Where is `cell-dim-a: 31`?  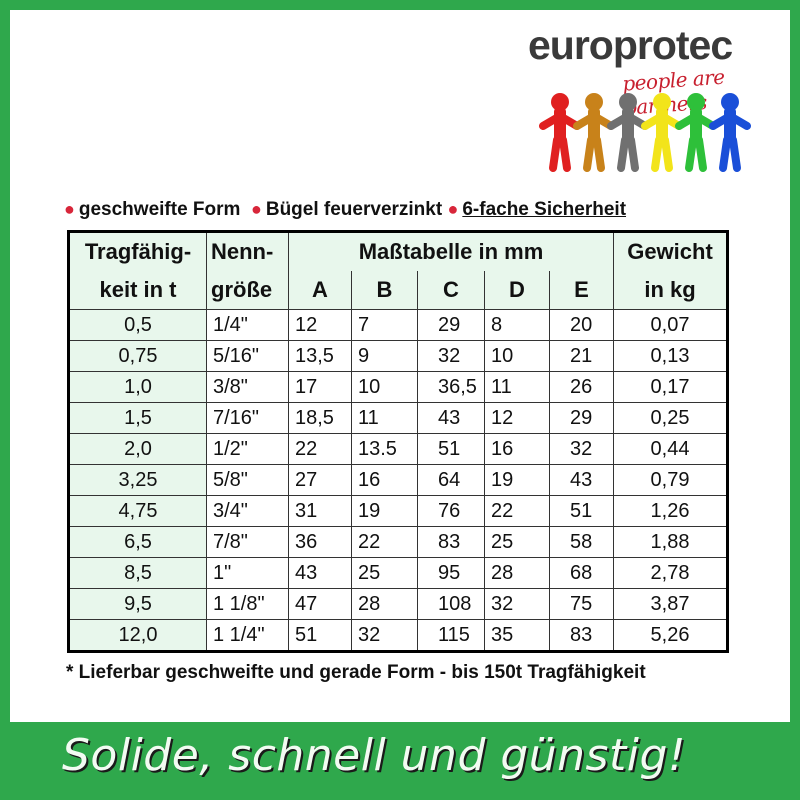 cell-dim-a: 31 is located at coordinates (320, 511).